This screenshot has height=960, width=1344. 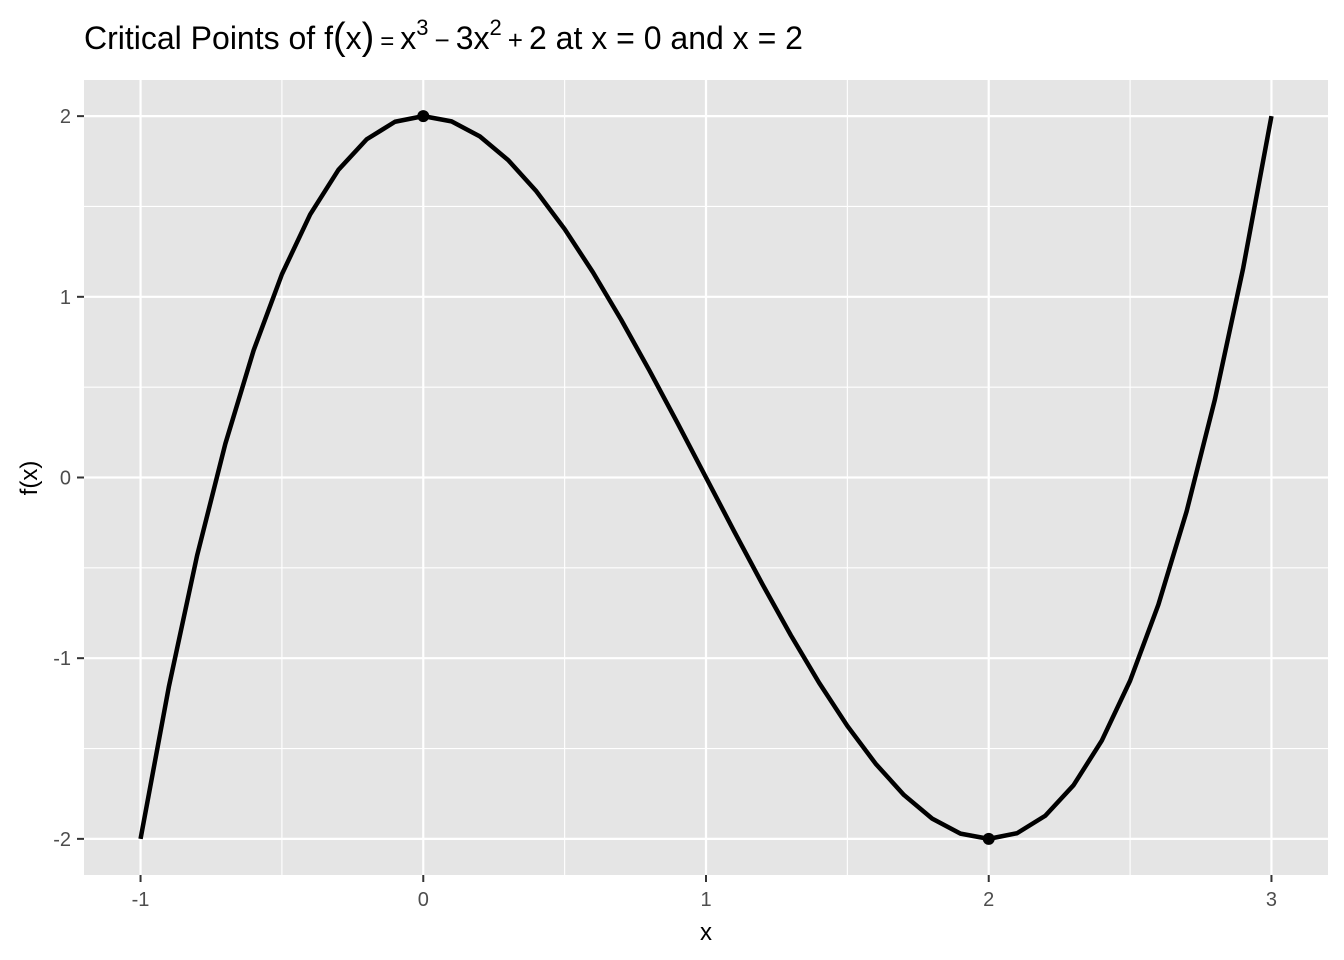 What do you see at coordinates (442, 40) in the screenshot?
I see `title-minus: −` at bounding box center [442, 40].